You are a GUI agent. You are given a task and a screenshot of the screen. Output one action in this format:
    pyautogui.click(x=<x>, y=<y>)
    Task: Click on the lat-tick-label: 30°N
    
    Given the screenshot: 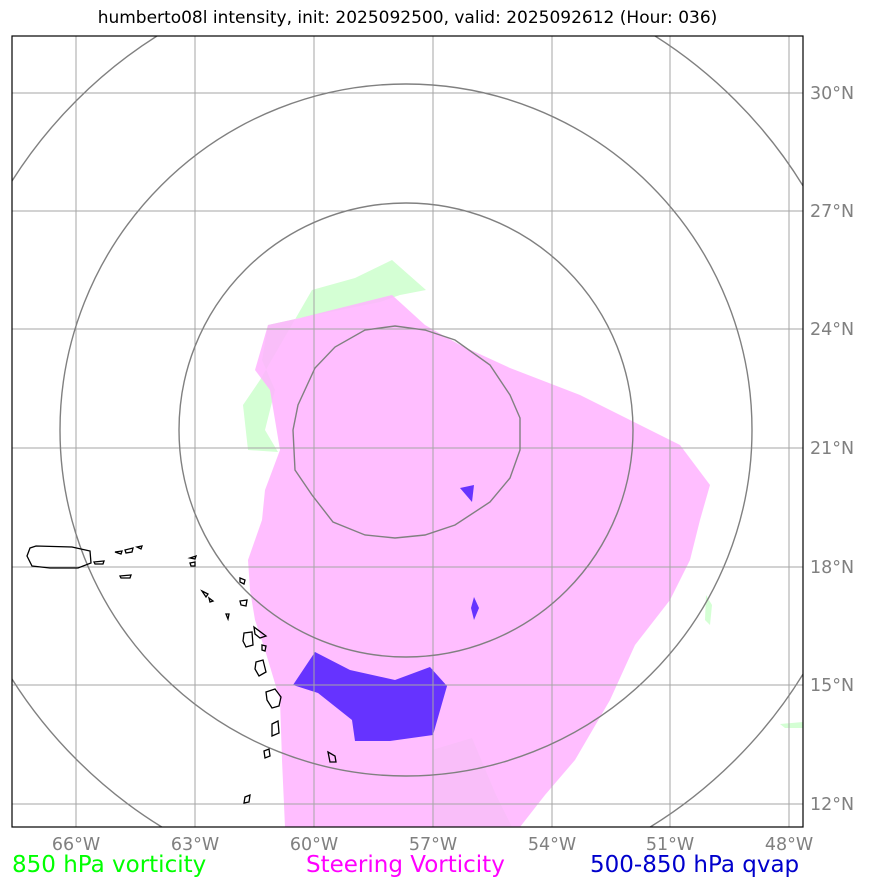 What is the action you would take?
    pyautogui.click(x=832, y=94)
    